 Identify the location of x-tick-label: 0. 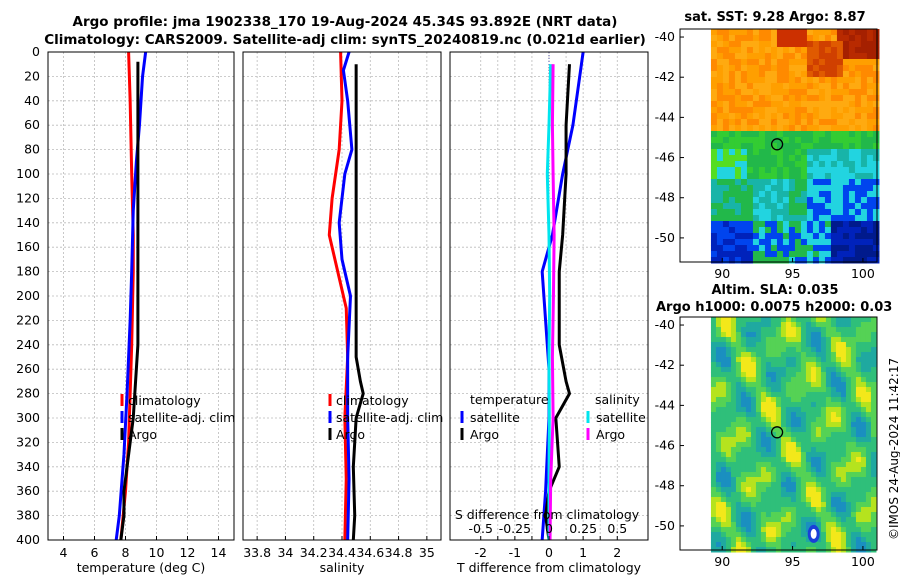
(549, 552).